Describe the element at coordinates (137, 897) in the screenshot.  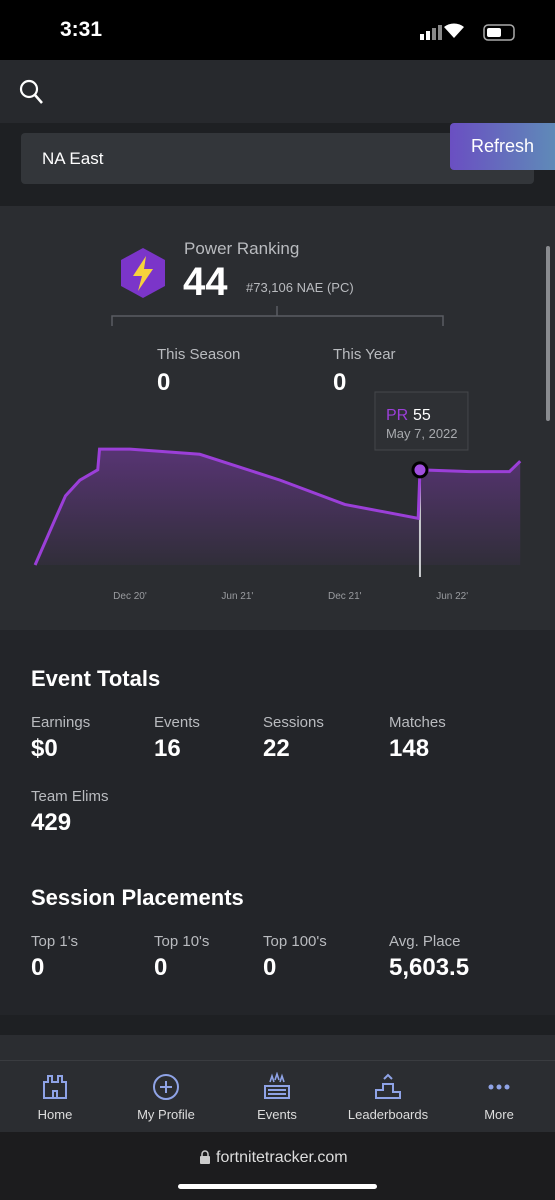
I see `section-title: Session Placements` at that location.